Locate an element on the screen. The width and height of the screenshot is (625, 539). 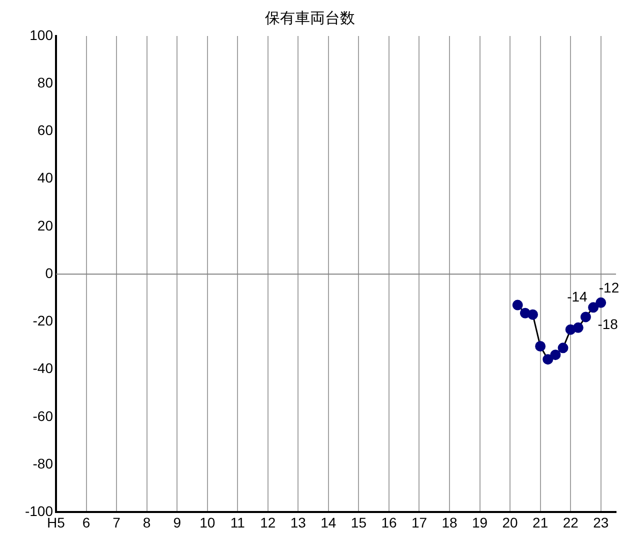
y-tick-label: 100 is located at coordinates (42, 34).